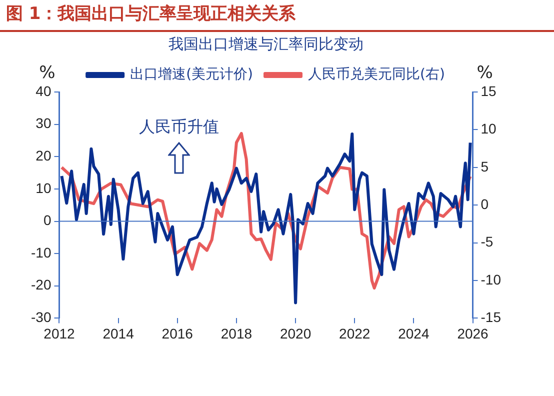 This screenshot has height=396, width=554. Describe the element at coordinates (266, 43) in the screenshot. I see `chart-subtitle: 我国出口增速与汇率同比变动` at that location.